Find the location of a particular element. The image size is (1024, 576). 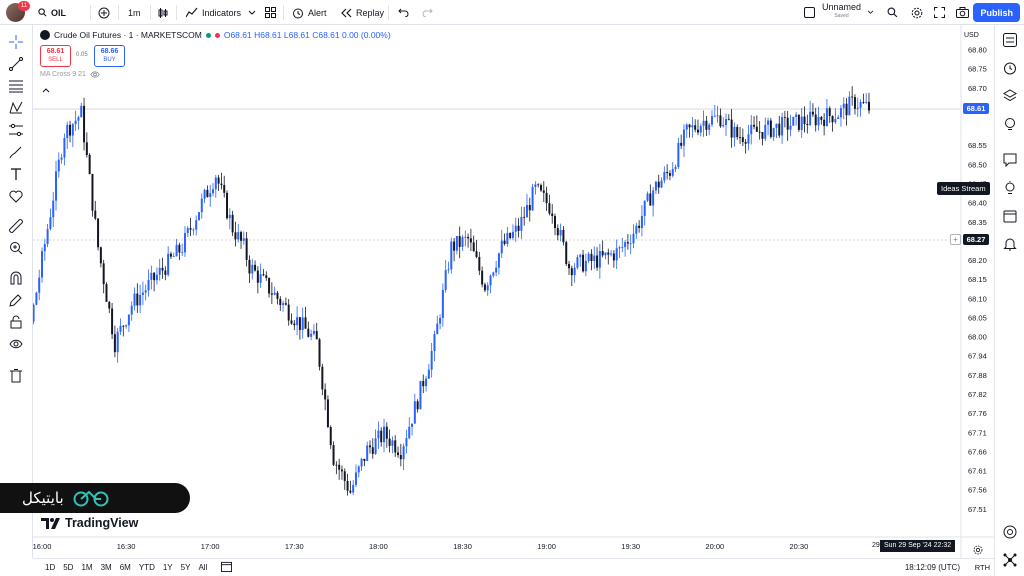

magnet-tool is located at coordinates (16, 278).